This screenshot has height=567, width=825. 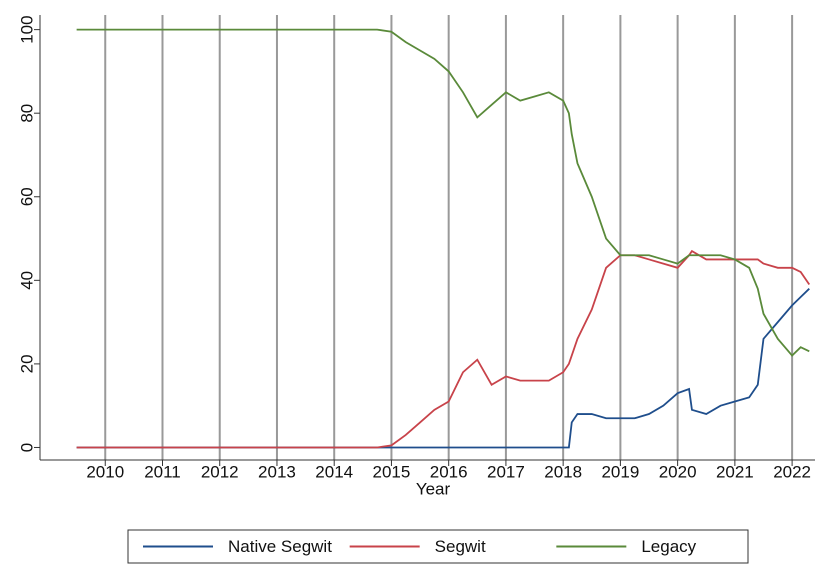 What do you see at coordinates (162, 471) in the screenshot?
I see `x-tick-label: 2011` at bounding box center [162, 471].